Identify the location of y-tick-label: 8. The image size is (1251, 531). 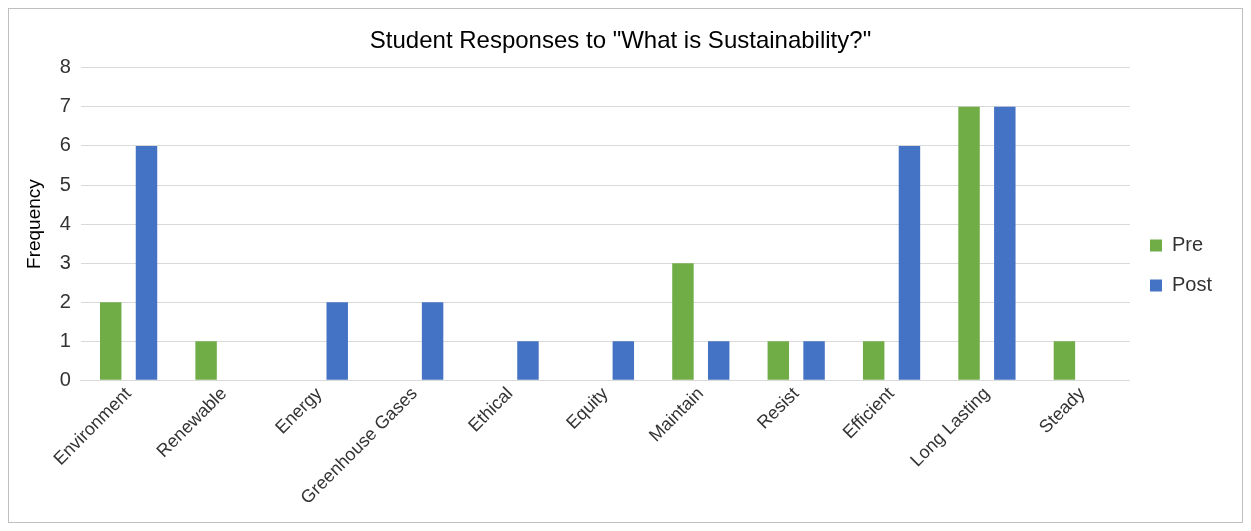
(65, 66).